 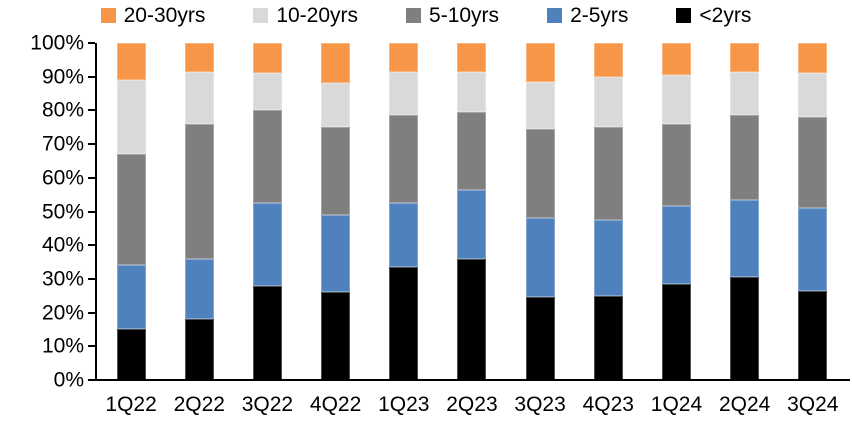 I want to click on x-axis-label-2Q23: 2Q23, so click(x=472, y=404).